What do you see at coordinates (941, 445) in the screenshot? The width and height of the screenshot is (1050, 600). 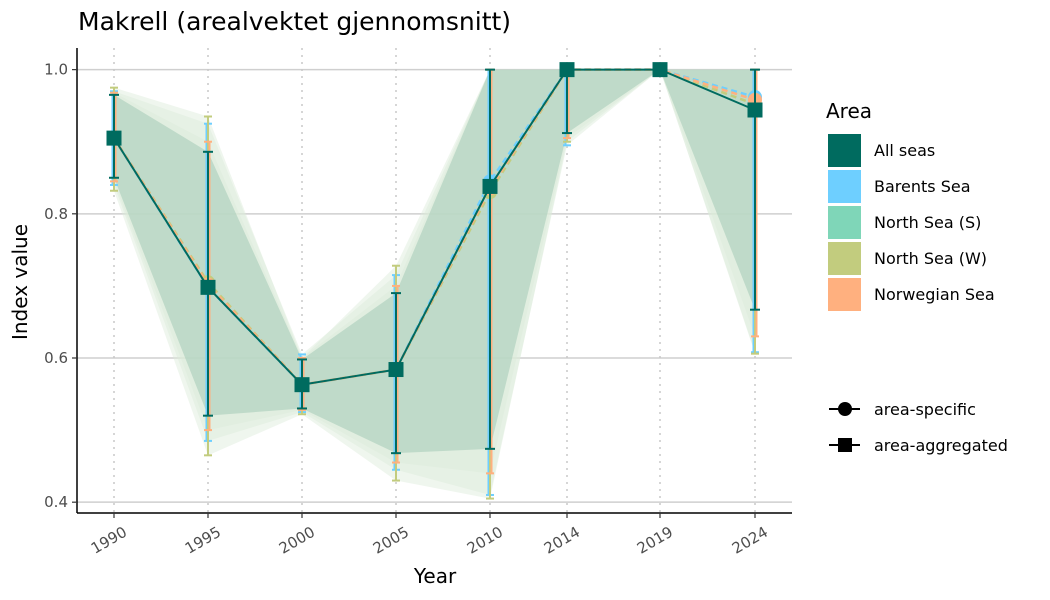 I see `legend-label: area-aggregated` at bounding box center [941, 445].